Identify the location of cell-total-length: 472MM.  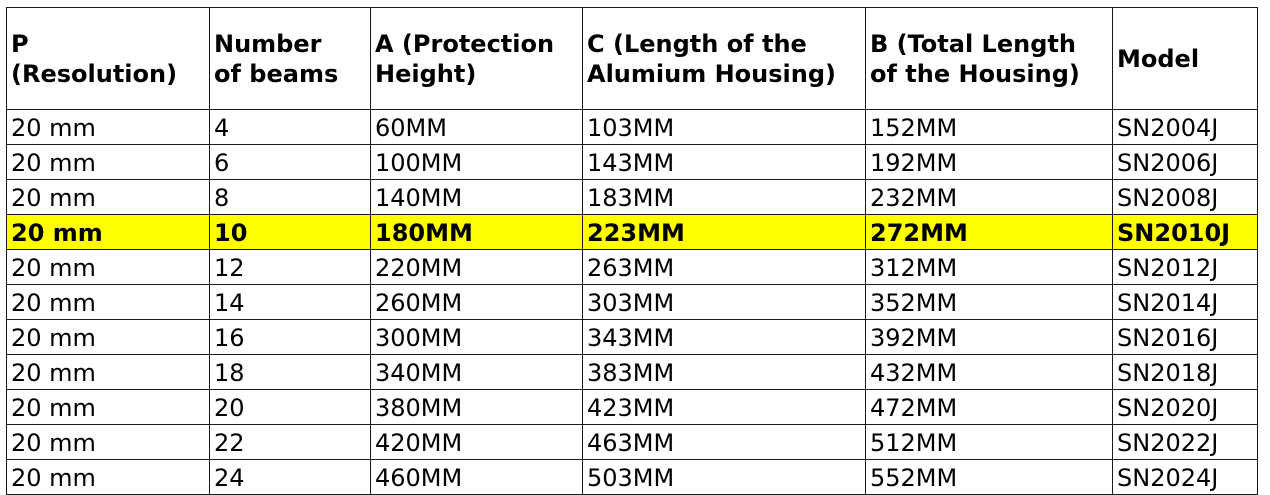
(989, 407).